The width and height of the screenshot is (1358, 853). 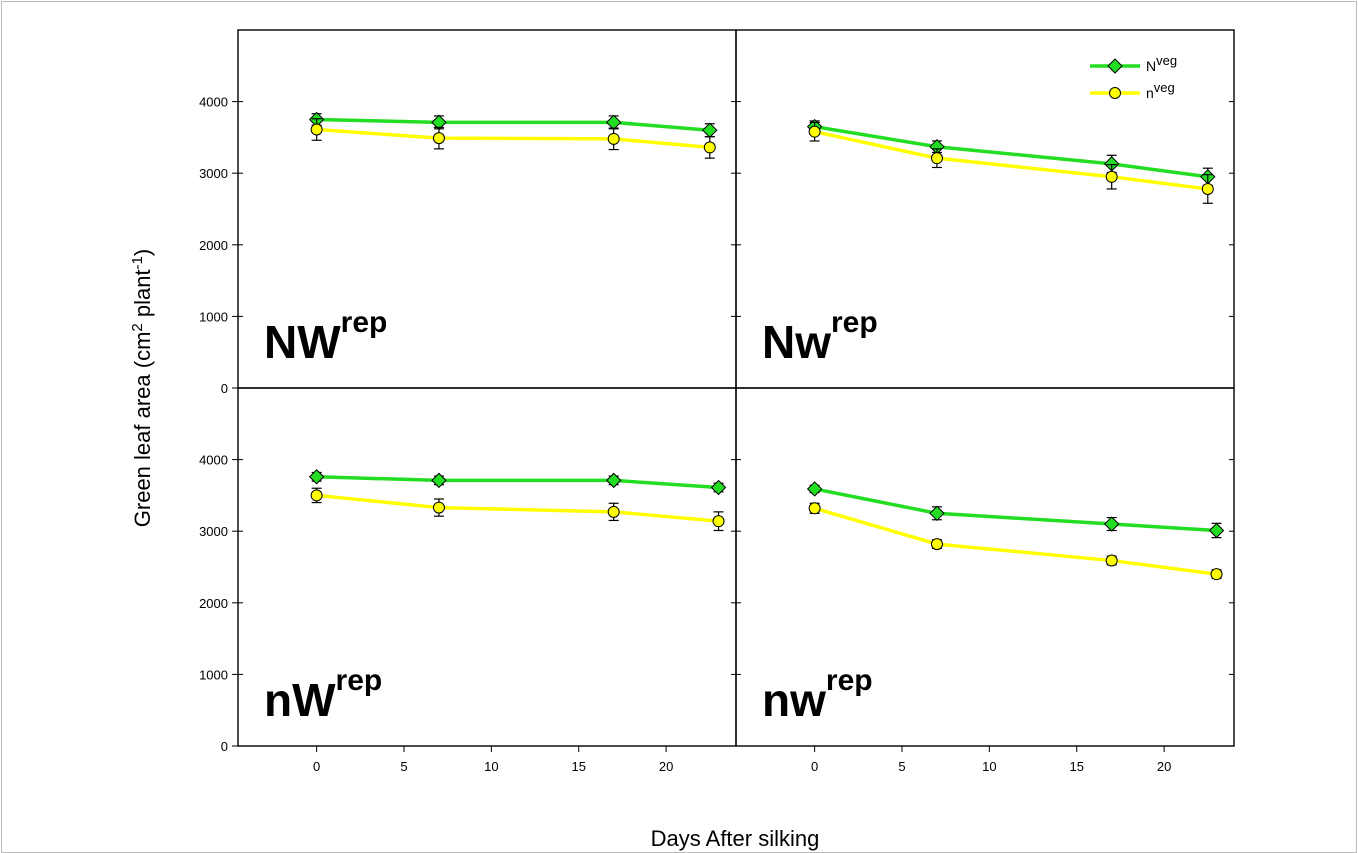 I want to click on panel-label: NWrep, so click(x=325, y=337).